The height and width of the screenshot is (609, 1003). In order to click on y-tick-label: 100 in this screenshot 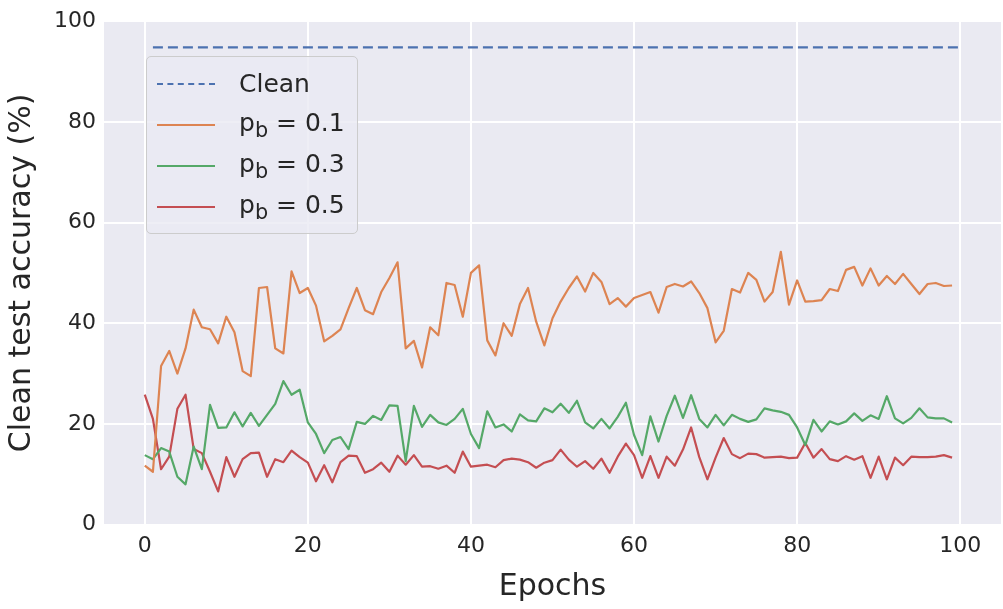, I will do `click(74, 19)`.